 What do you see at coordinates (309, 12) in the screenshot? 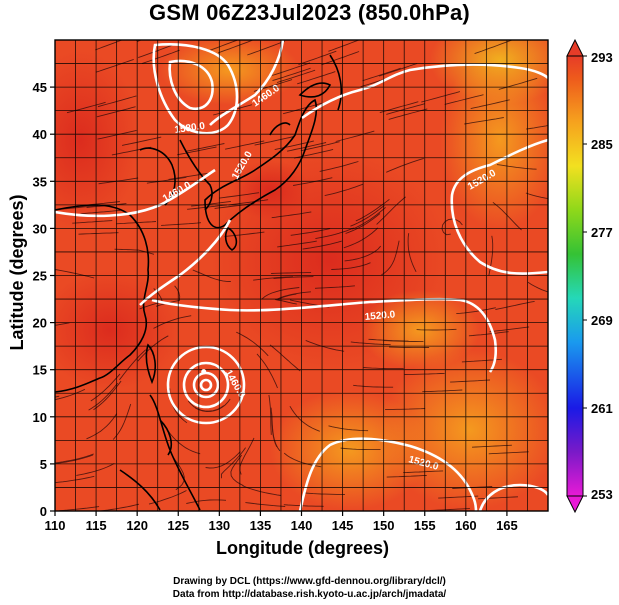
I see `chart-title: GSM 06Z23Jul2023 (850.0hPa)` at bounding box center [309, 12].